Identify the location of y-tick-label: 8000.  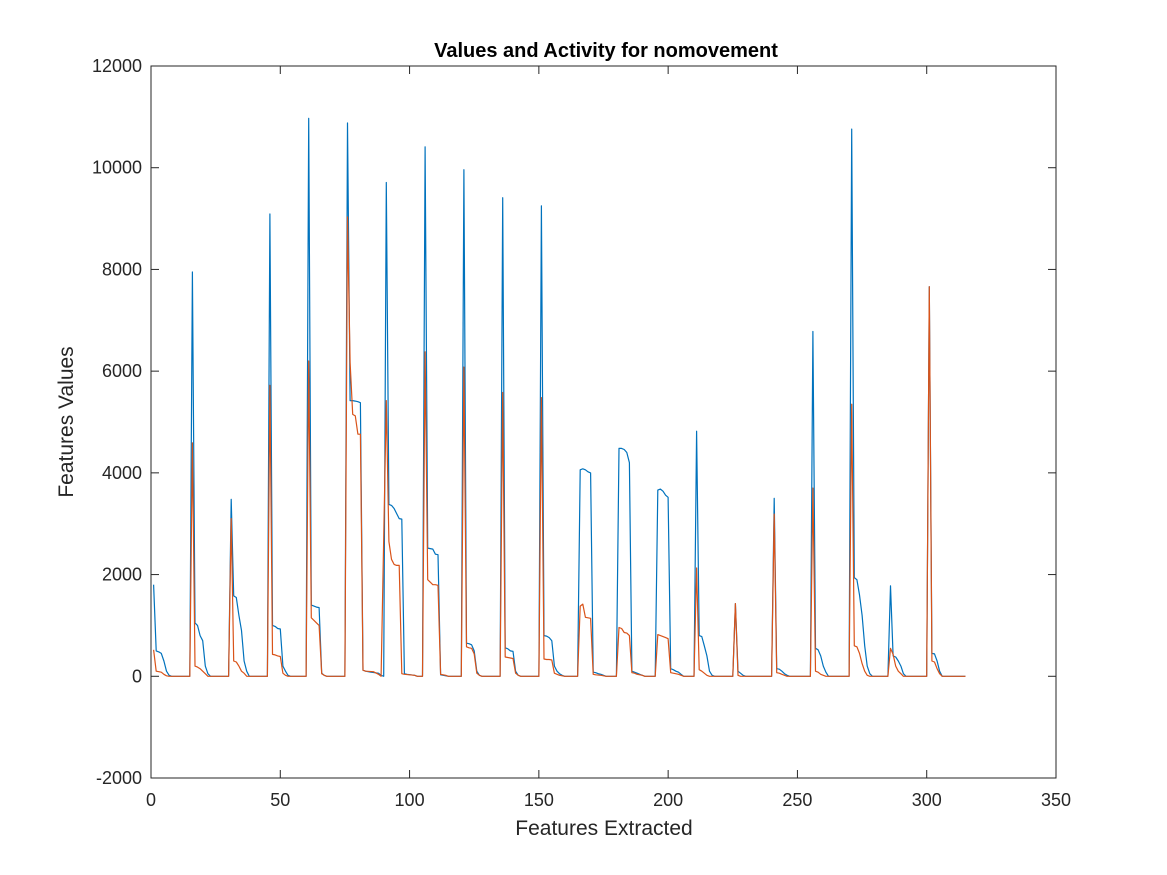
(122, 269).